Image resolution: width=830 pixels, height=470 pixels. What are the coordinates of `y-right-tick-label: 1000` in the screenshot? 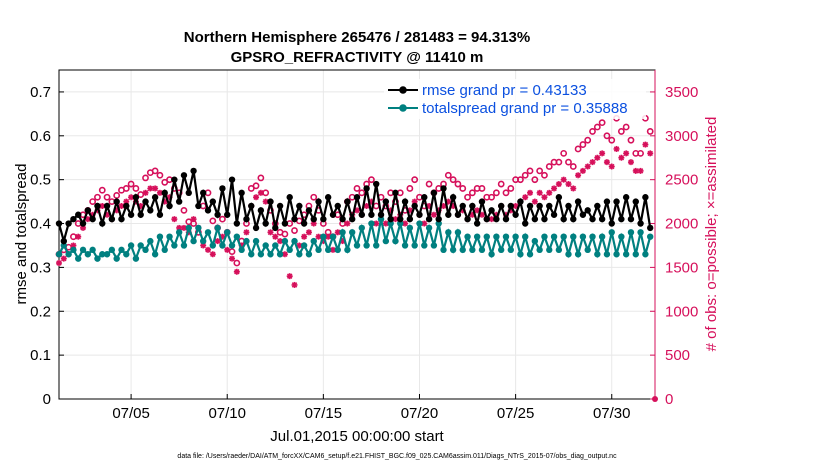 It's located at (681, 311).